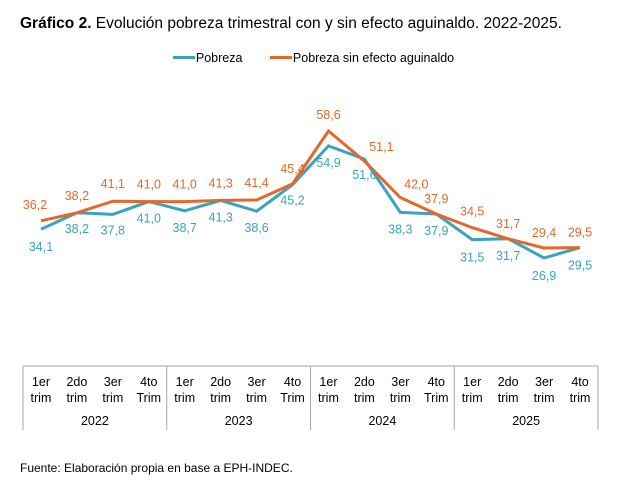 The height and width of the screenshot is (489, 627). What do you see at coordinates (400, 229) in the screenshot?
I see `data-label: 38,3` at bounding box center [400, 229].